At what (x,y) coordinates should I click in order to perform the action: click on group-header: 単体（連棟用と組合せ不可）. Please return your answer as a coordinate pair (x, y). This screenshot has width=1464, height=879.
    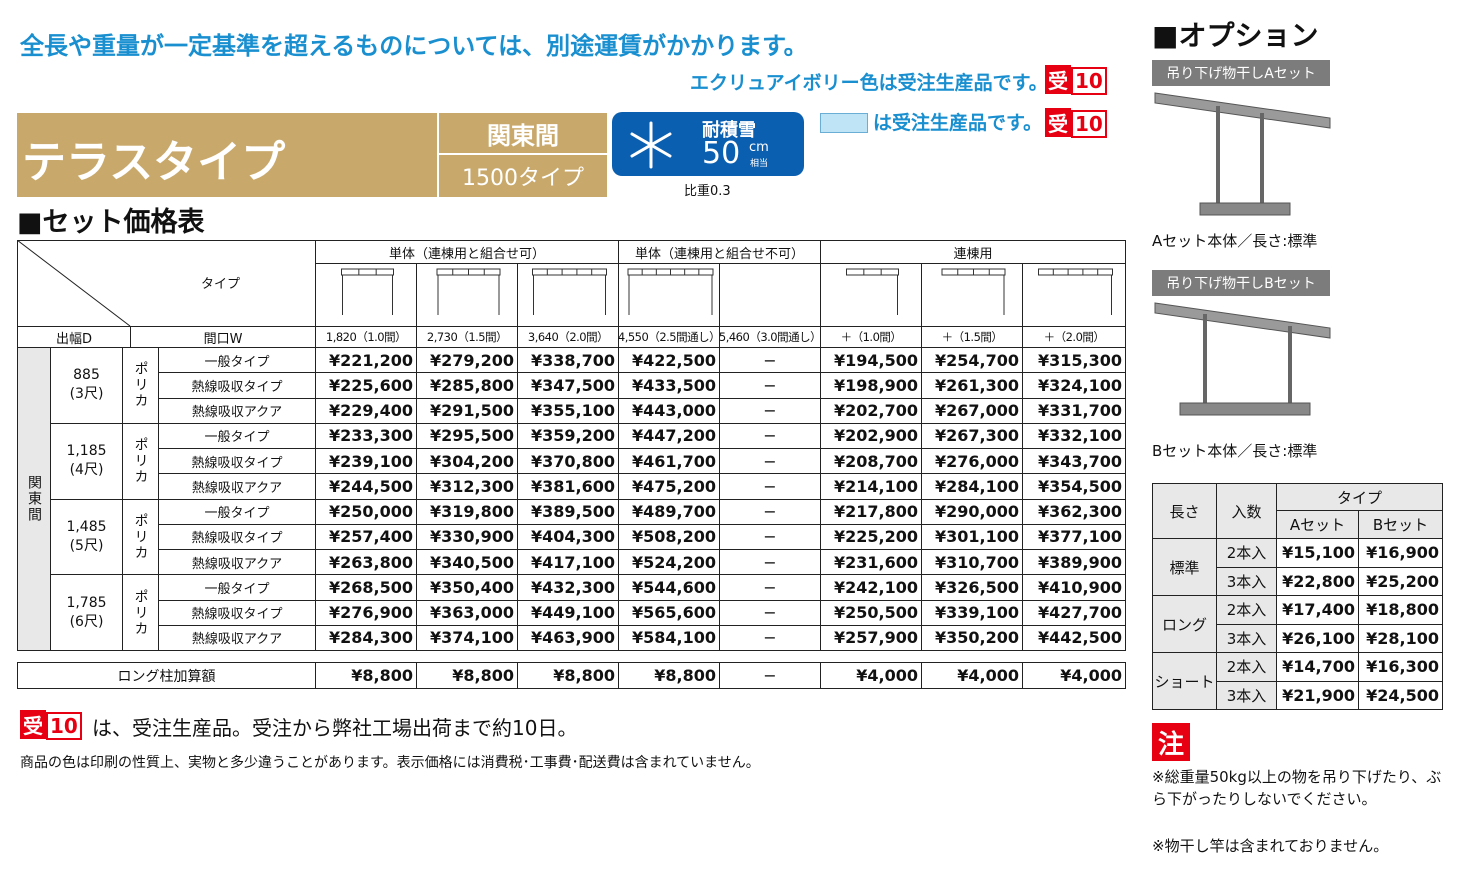
    Looking at the image, I should click on (719, 252).